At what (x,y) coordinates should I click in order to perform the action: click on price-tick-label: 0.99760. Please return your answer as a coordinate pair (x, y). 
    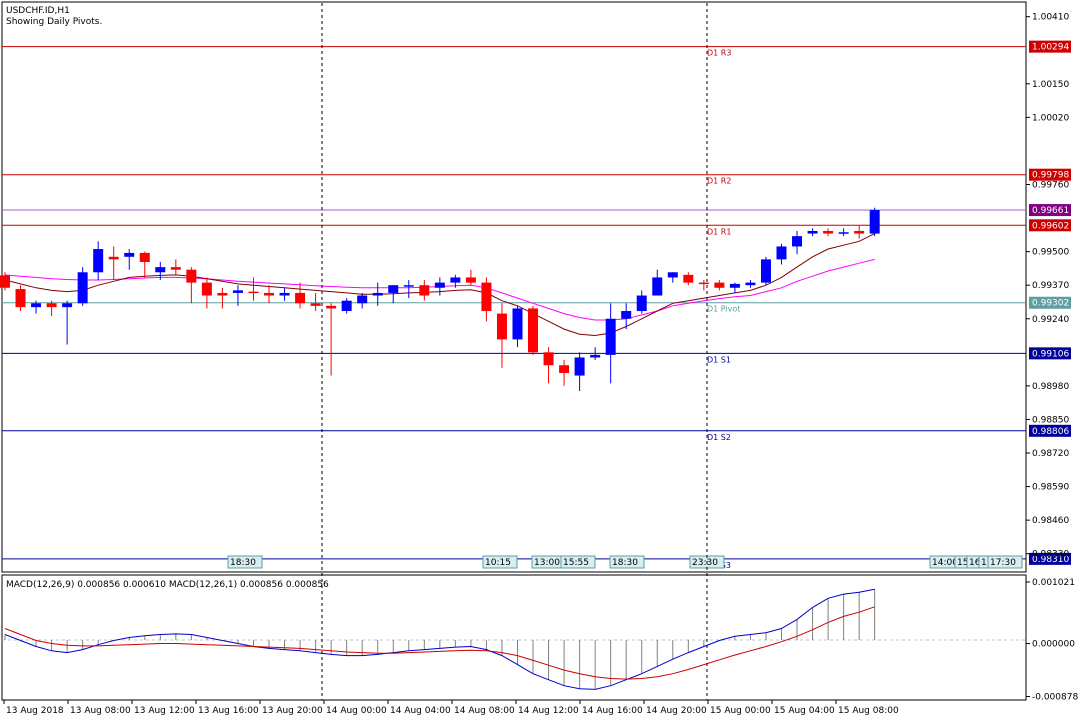
    Looking at the image, I should click on (1050, 186).